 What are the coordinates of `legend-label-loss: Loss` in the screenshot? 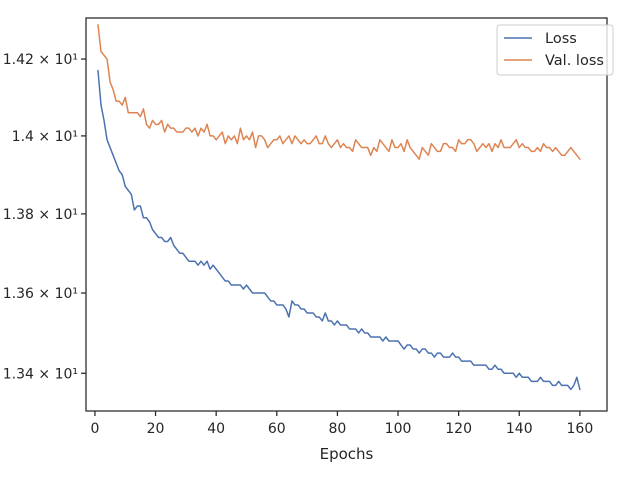 It's located at (561, 39).